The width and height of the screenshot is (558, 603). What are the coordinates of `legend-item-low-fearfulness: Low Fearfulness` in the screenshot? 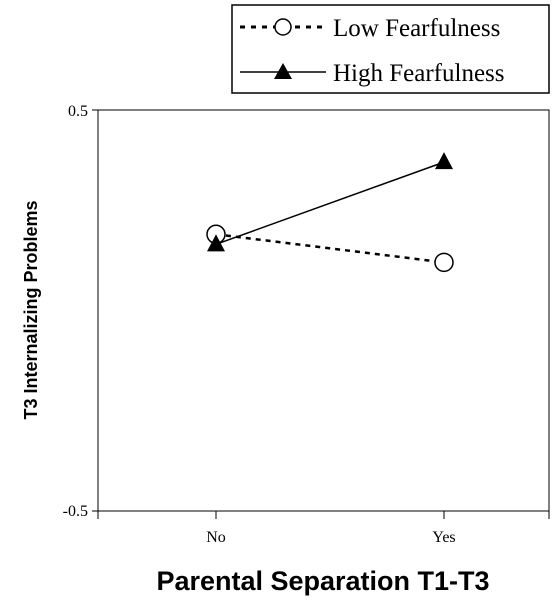 It's located at (370, 28).